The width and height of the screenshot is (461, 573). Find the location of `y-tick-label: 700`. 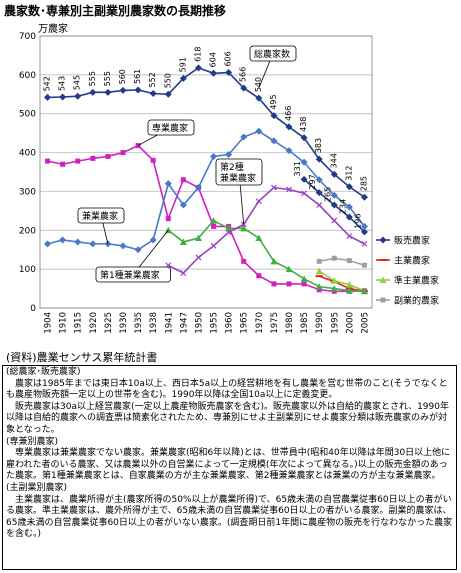

y-tick-label: 700 is located at coordinates (27, 37).